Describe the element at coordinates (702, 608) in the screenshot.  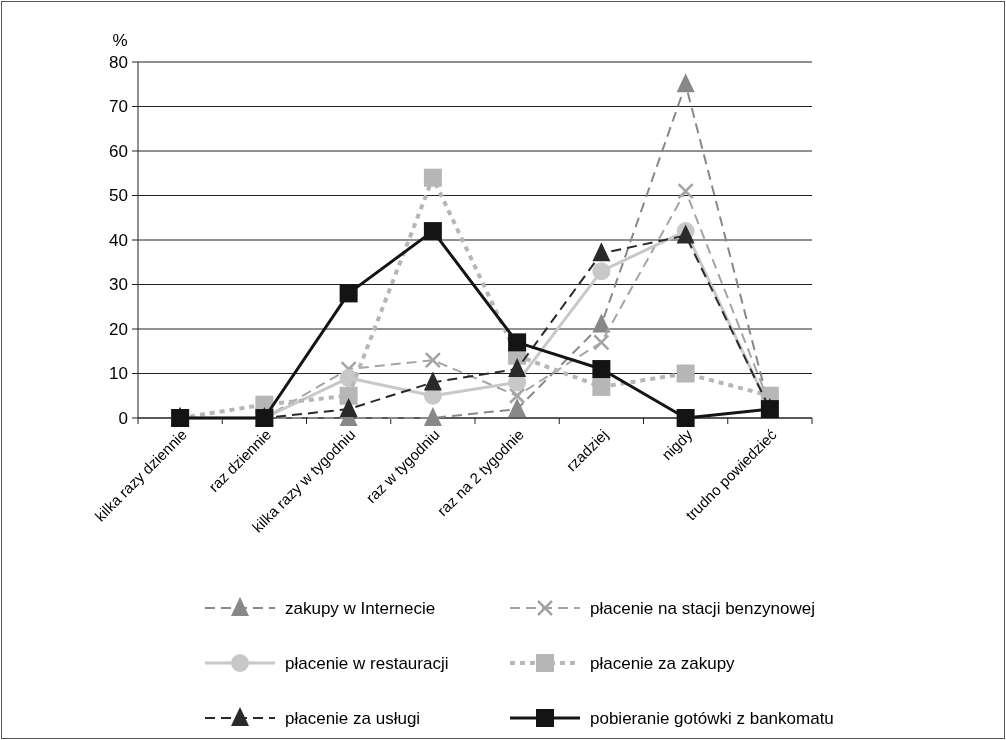
I see `legend-label: płacenie na stacji benzynowej` at that location.